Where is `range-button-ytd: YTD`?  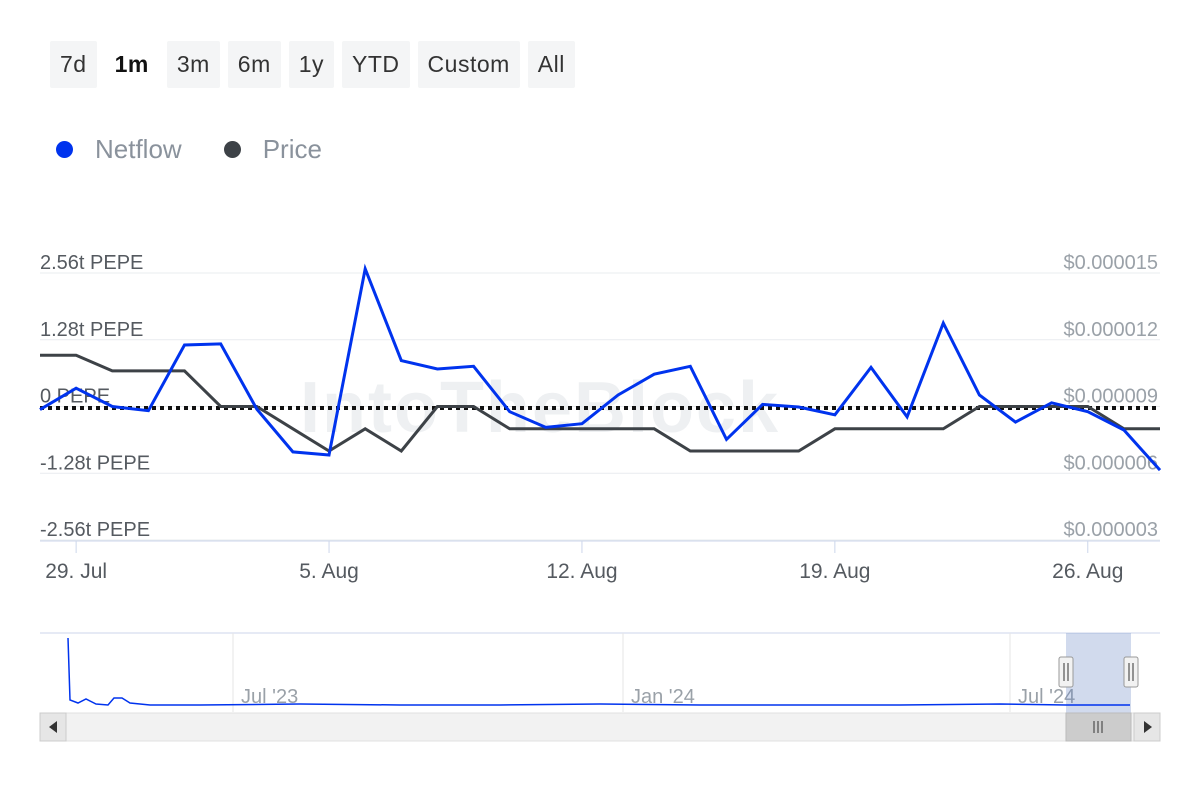 range-button-ytd: YTD is located at coordinates (376, 64).